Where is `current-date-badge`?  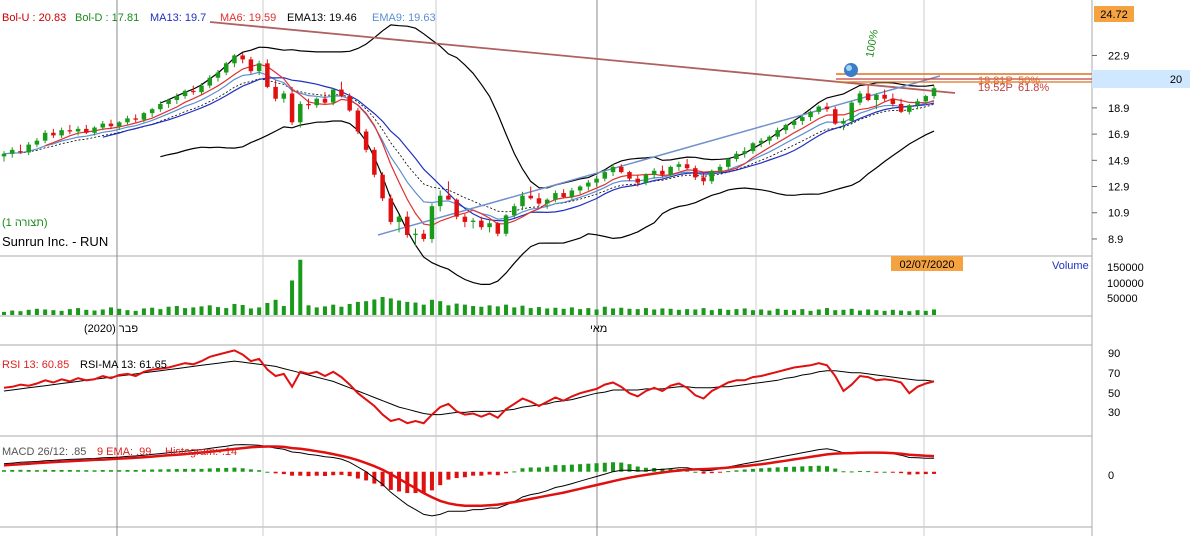
current-date-badge is located at coordinates (927, 263).